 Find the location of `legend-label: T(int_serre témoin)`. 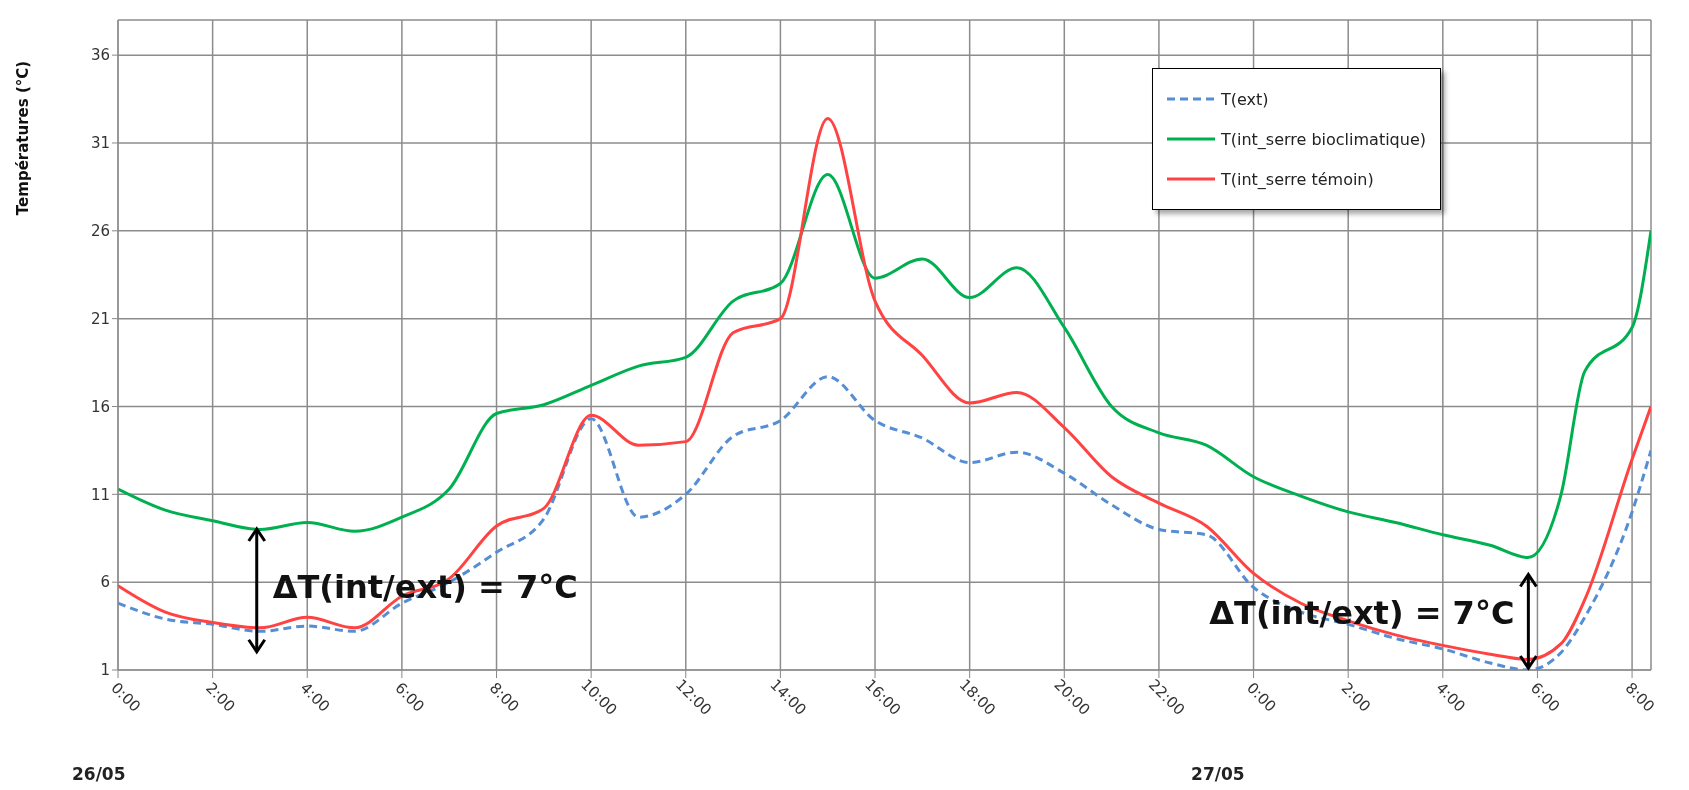

legend-label: T(int_serre témoin) is located at coordinates (1297, 179).